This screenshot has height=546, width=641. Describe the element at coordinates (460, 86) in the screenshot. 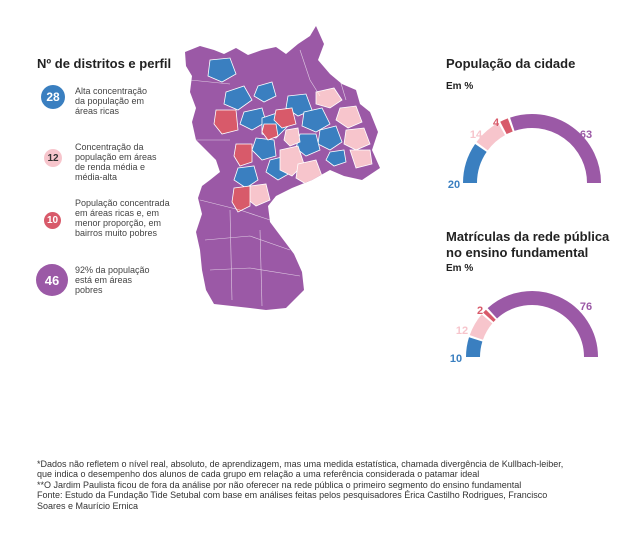

I see `chart1-subtitle: Em %` at that location.